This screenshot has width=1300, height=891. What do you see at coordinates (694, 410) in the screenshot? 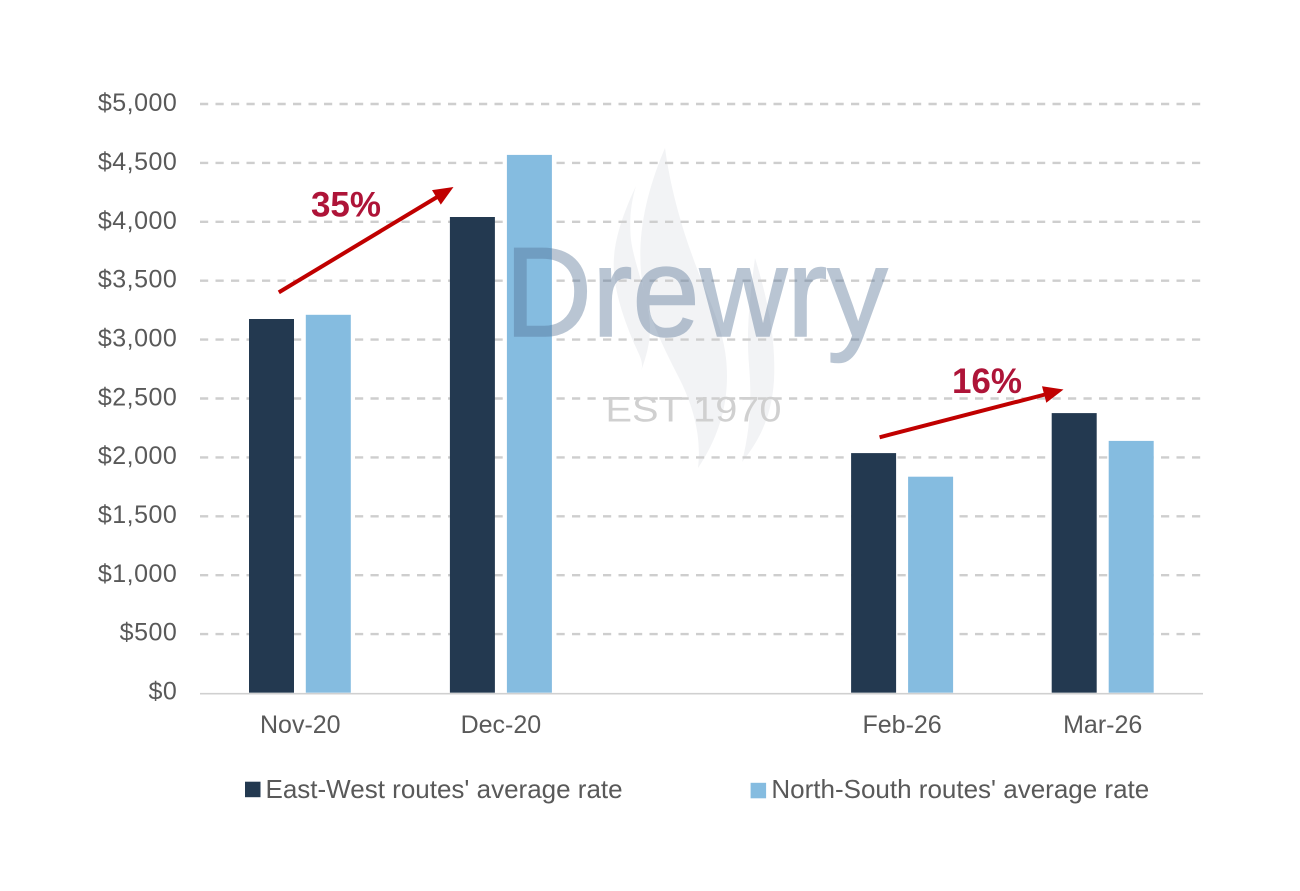
I see `svg-text: EST 1970` at bounding box center [694, 410].